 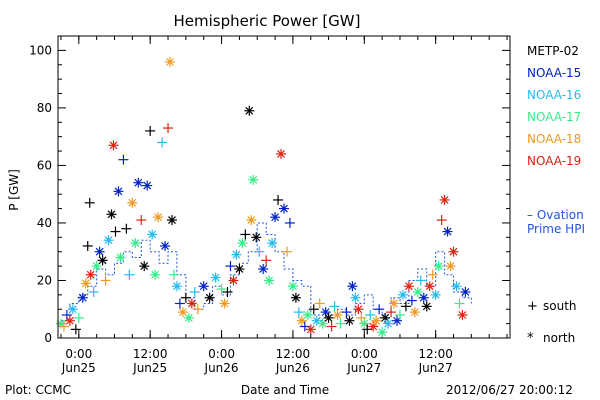 What do you see at coordinates (530, 338) in the screenshot?
I see `legend-marker-glyph: *` at bounding box center [530, 338].